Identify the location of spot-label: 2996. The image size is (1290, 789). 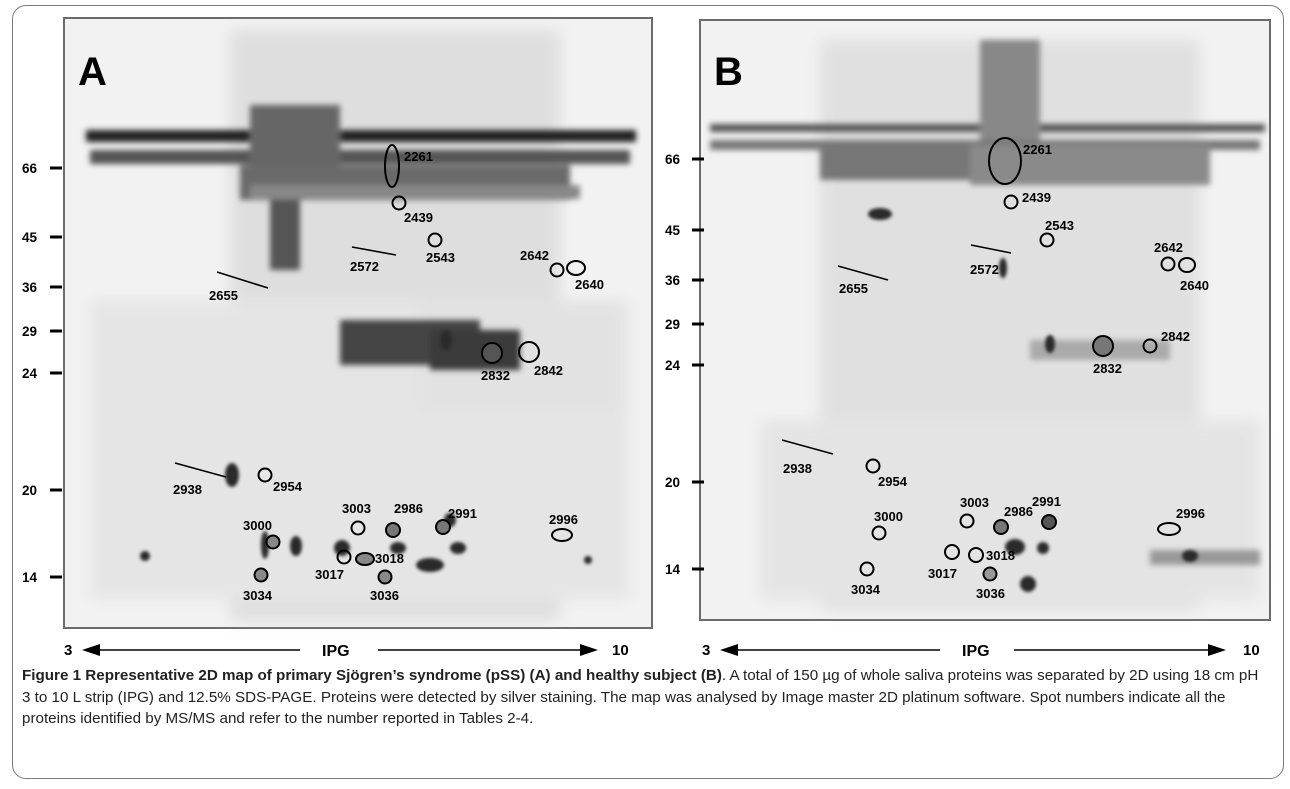
(563, 519).